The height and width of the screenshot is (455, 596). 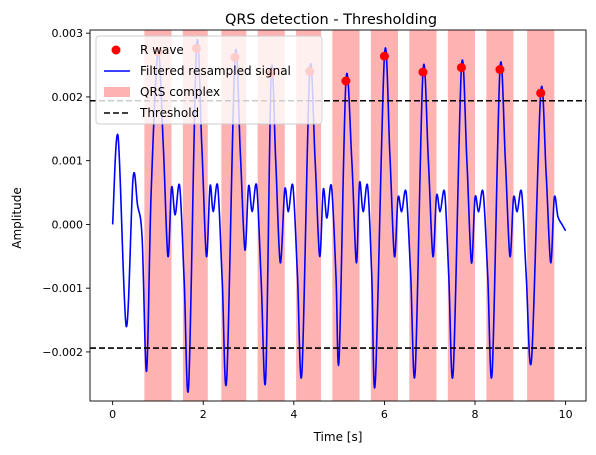 I want to click on legend-label: QRS complex, so click(x=180, y=92).